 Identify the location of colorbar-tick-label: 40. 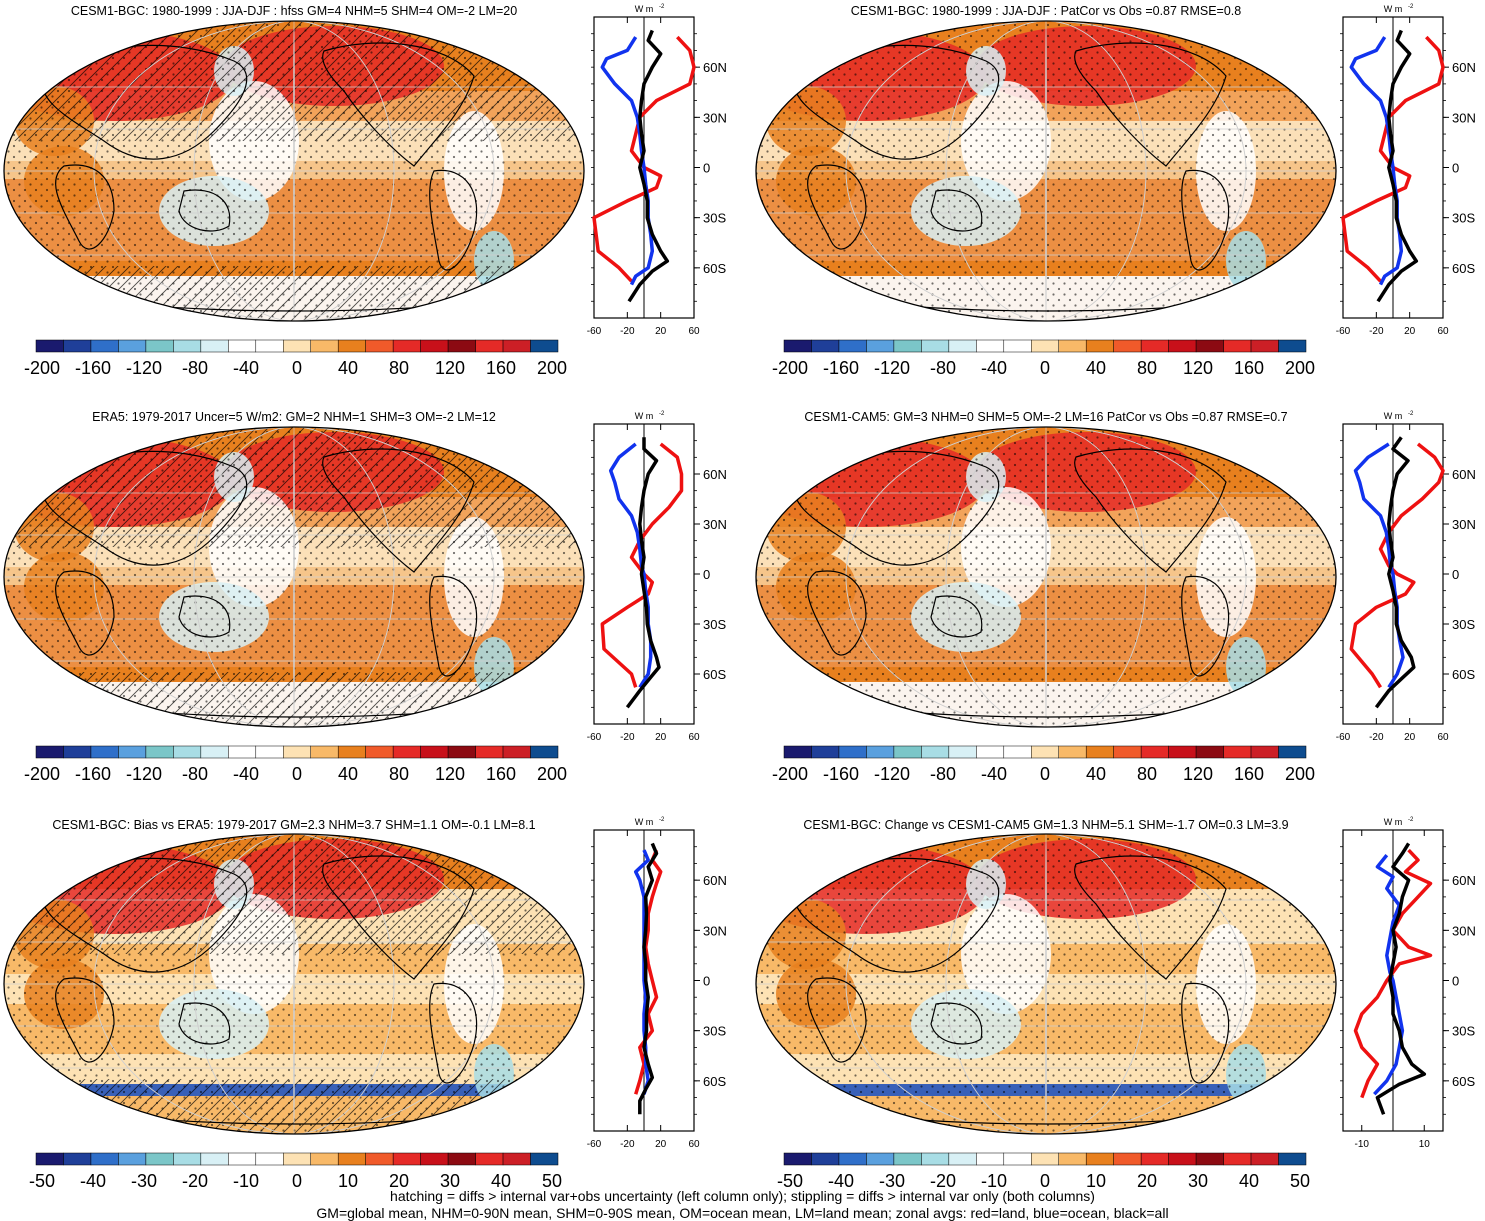
(1249, 1181).